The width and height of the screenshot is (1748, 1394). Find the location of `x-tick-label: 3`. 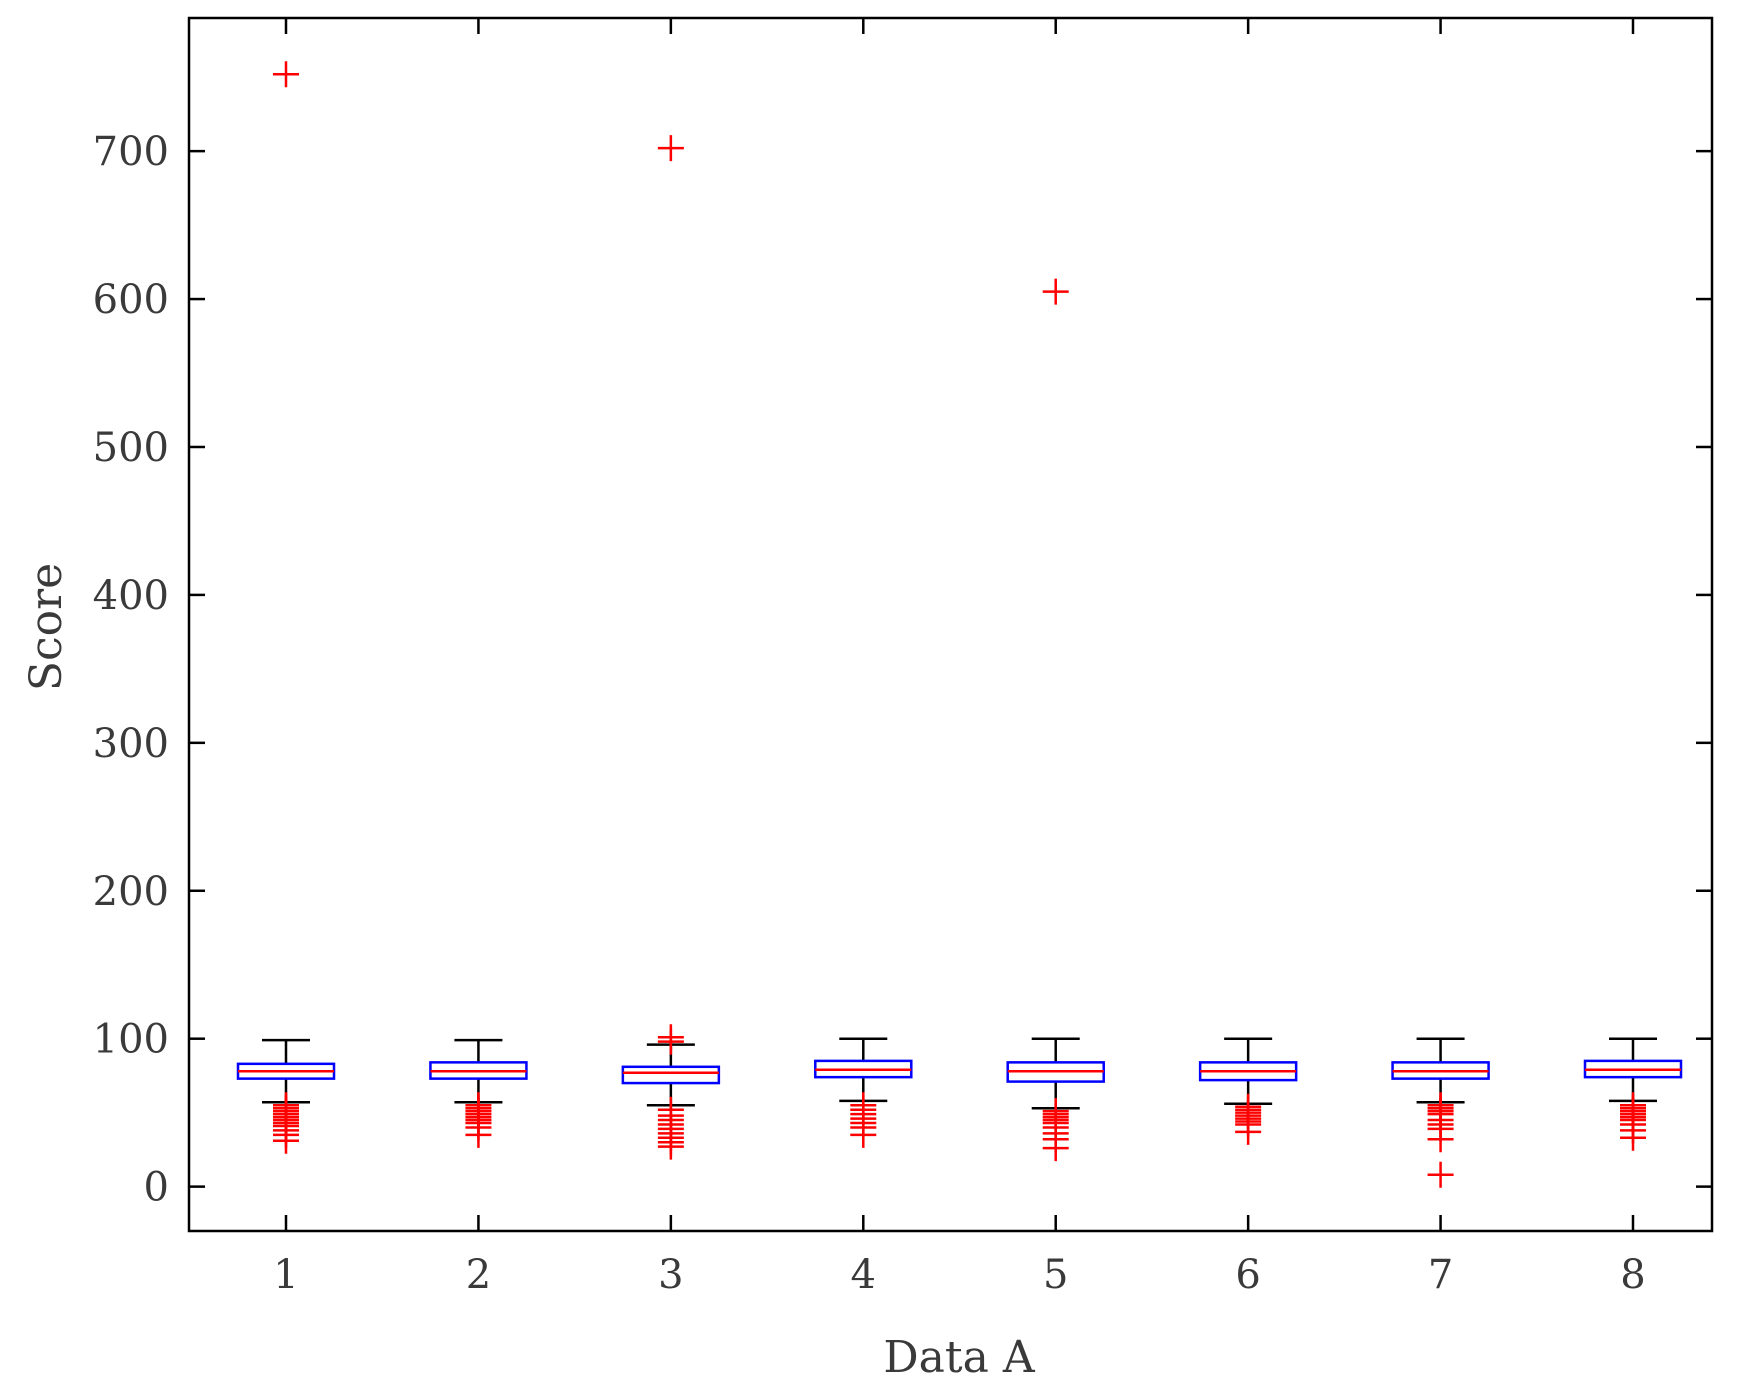

x-tick-label: 3 is located at coordinates (670, 1275).